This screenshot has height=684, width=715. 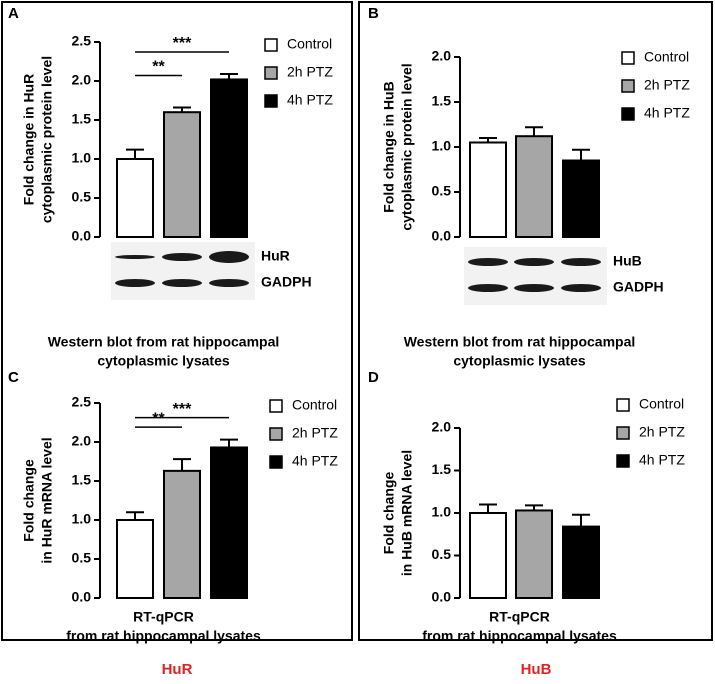 What do you see at coordinates (177, 669) in the screenshot?
I see `group-label: HuR` at bounding box center [177, 669].